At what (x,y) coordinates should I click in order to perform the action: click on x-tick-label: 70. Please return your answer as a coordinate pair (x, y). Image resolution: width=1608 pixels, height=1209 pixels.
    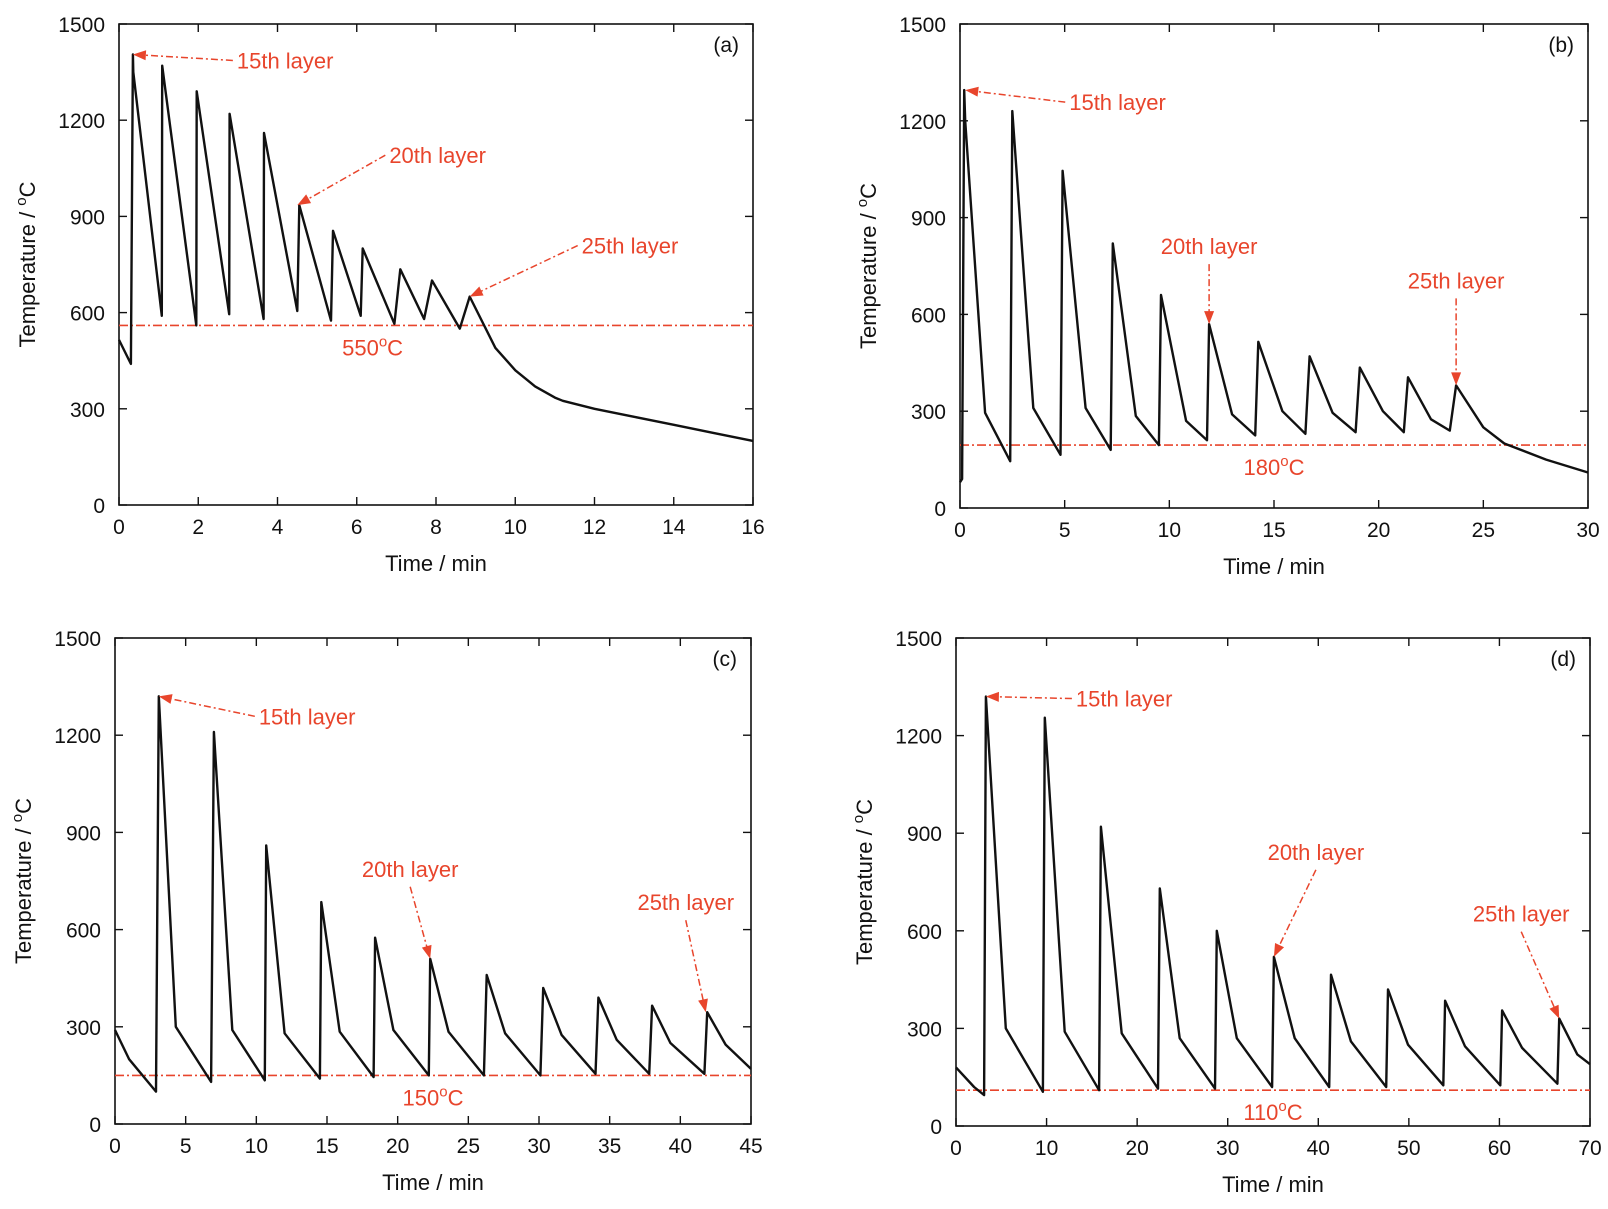
    Looking at the image, I should click on (1589, 1148).